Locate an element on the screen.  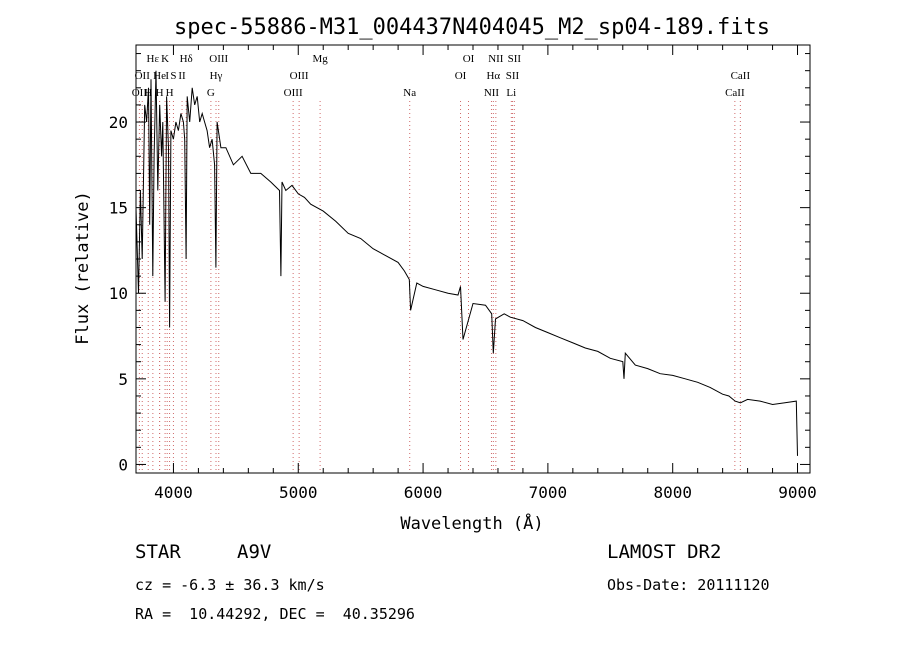
survey-label: LAMOST DR2 is located at coordinates (664, 552).